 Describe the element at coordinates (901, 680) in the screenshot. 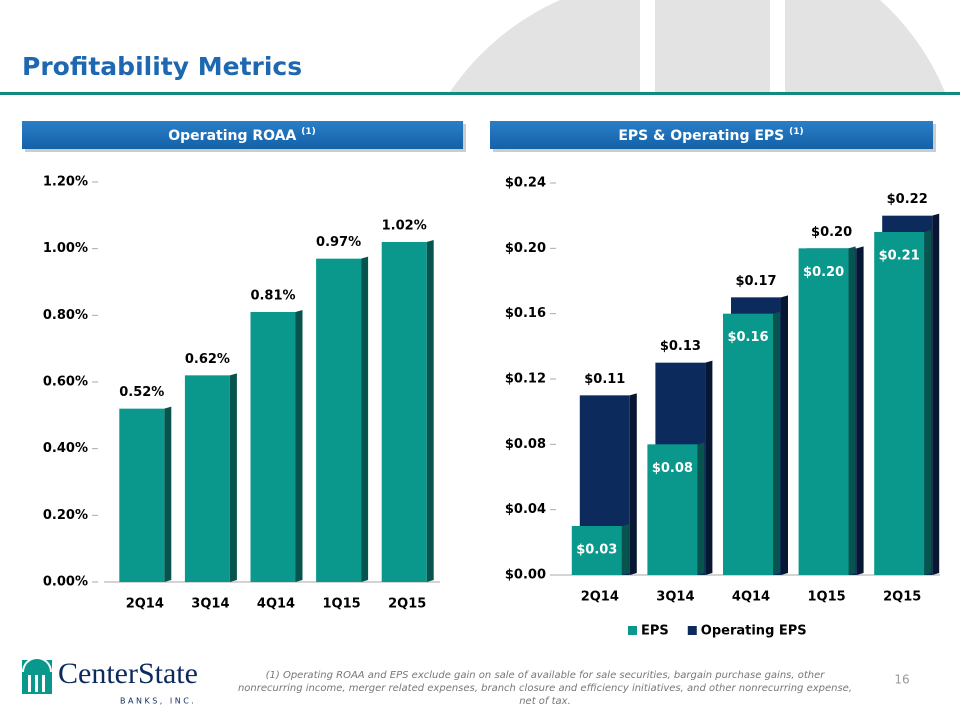

I see `page-number: 16` at that location.